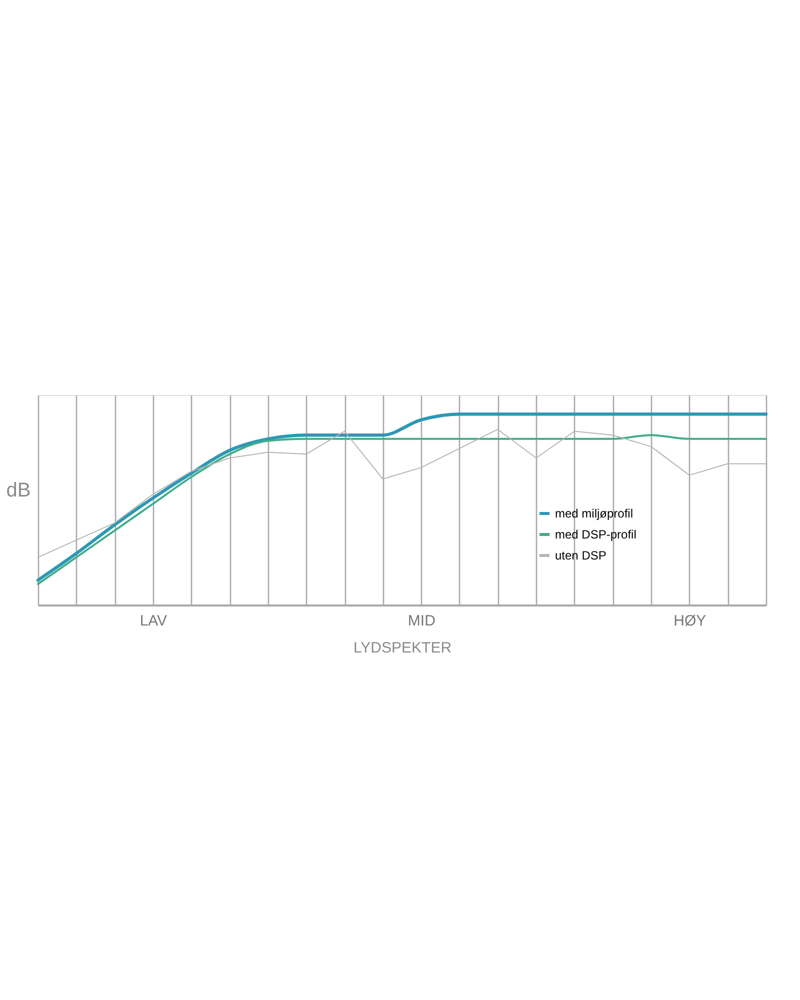 The image size is (800, 1000). What do you see at coordinates (690, 621) in the screenshot?
I see `x-tick-label: HØY` at bounding box center [690, 621].